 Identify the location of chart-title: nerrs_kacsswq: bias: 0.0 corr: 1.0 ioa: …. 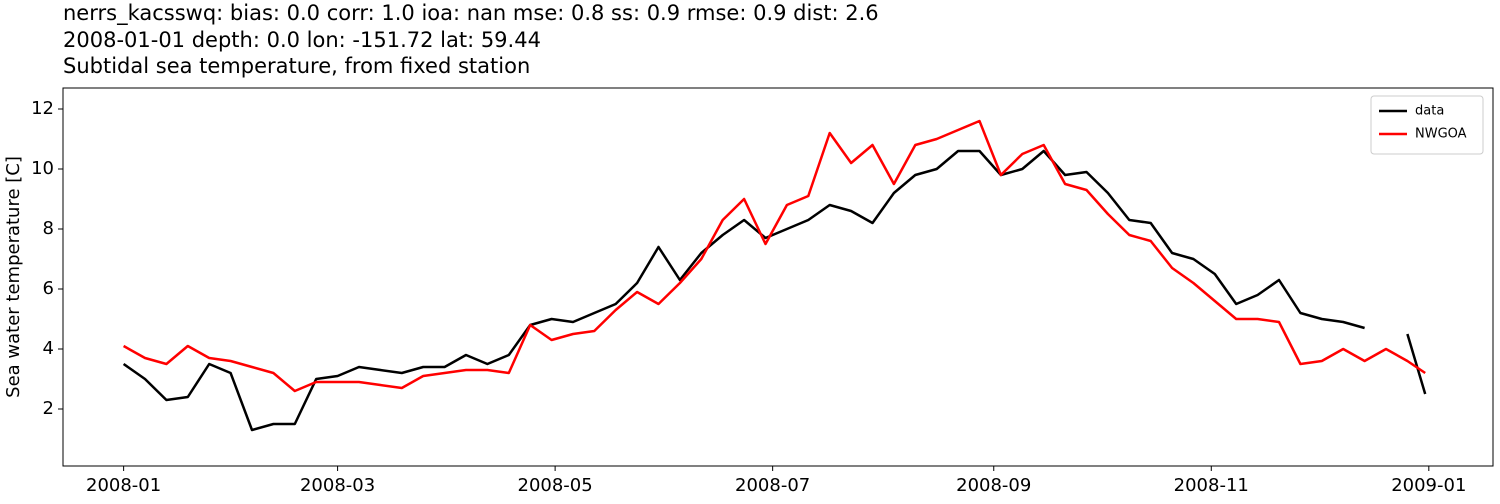
(471, 13).